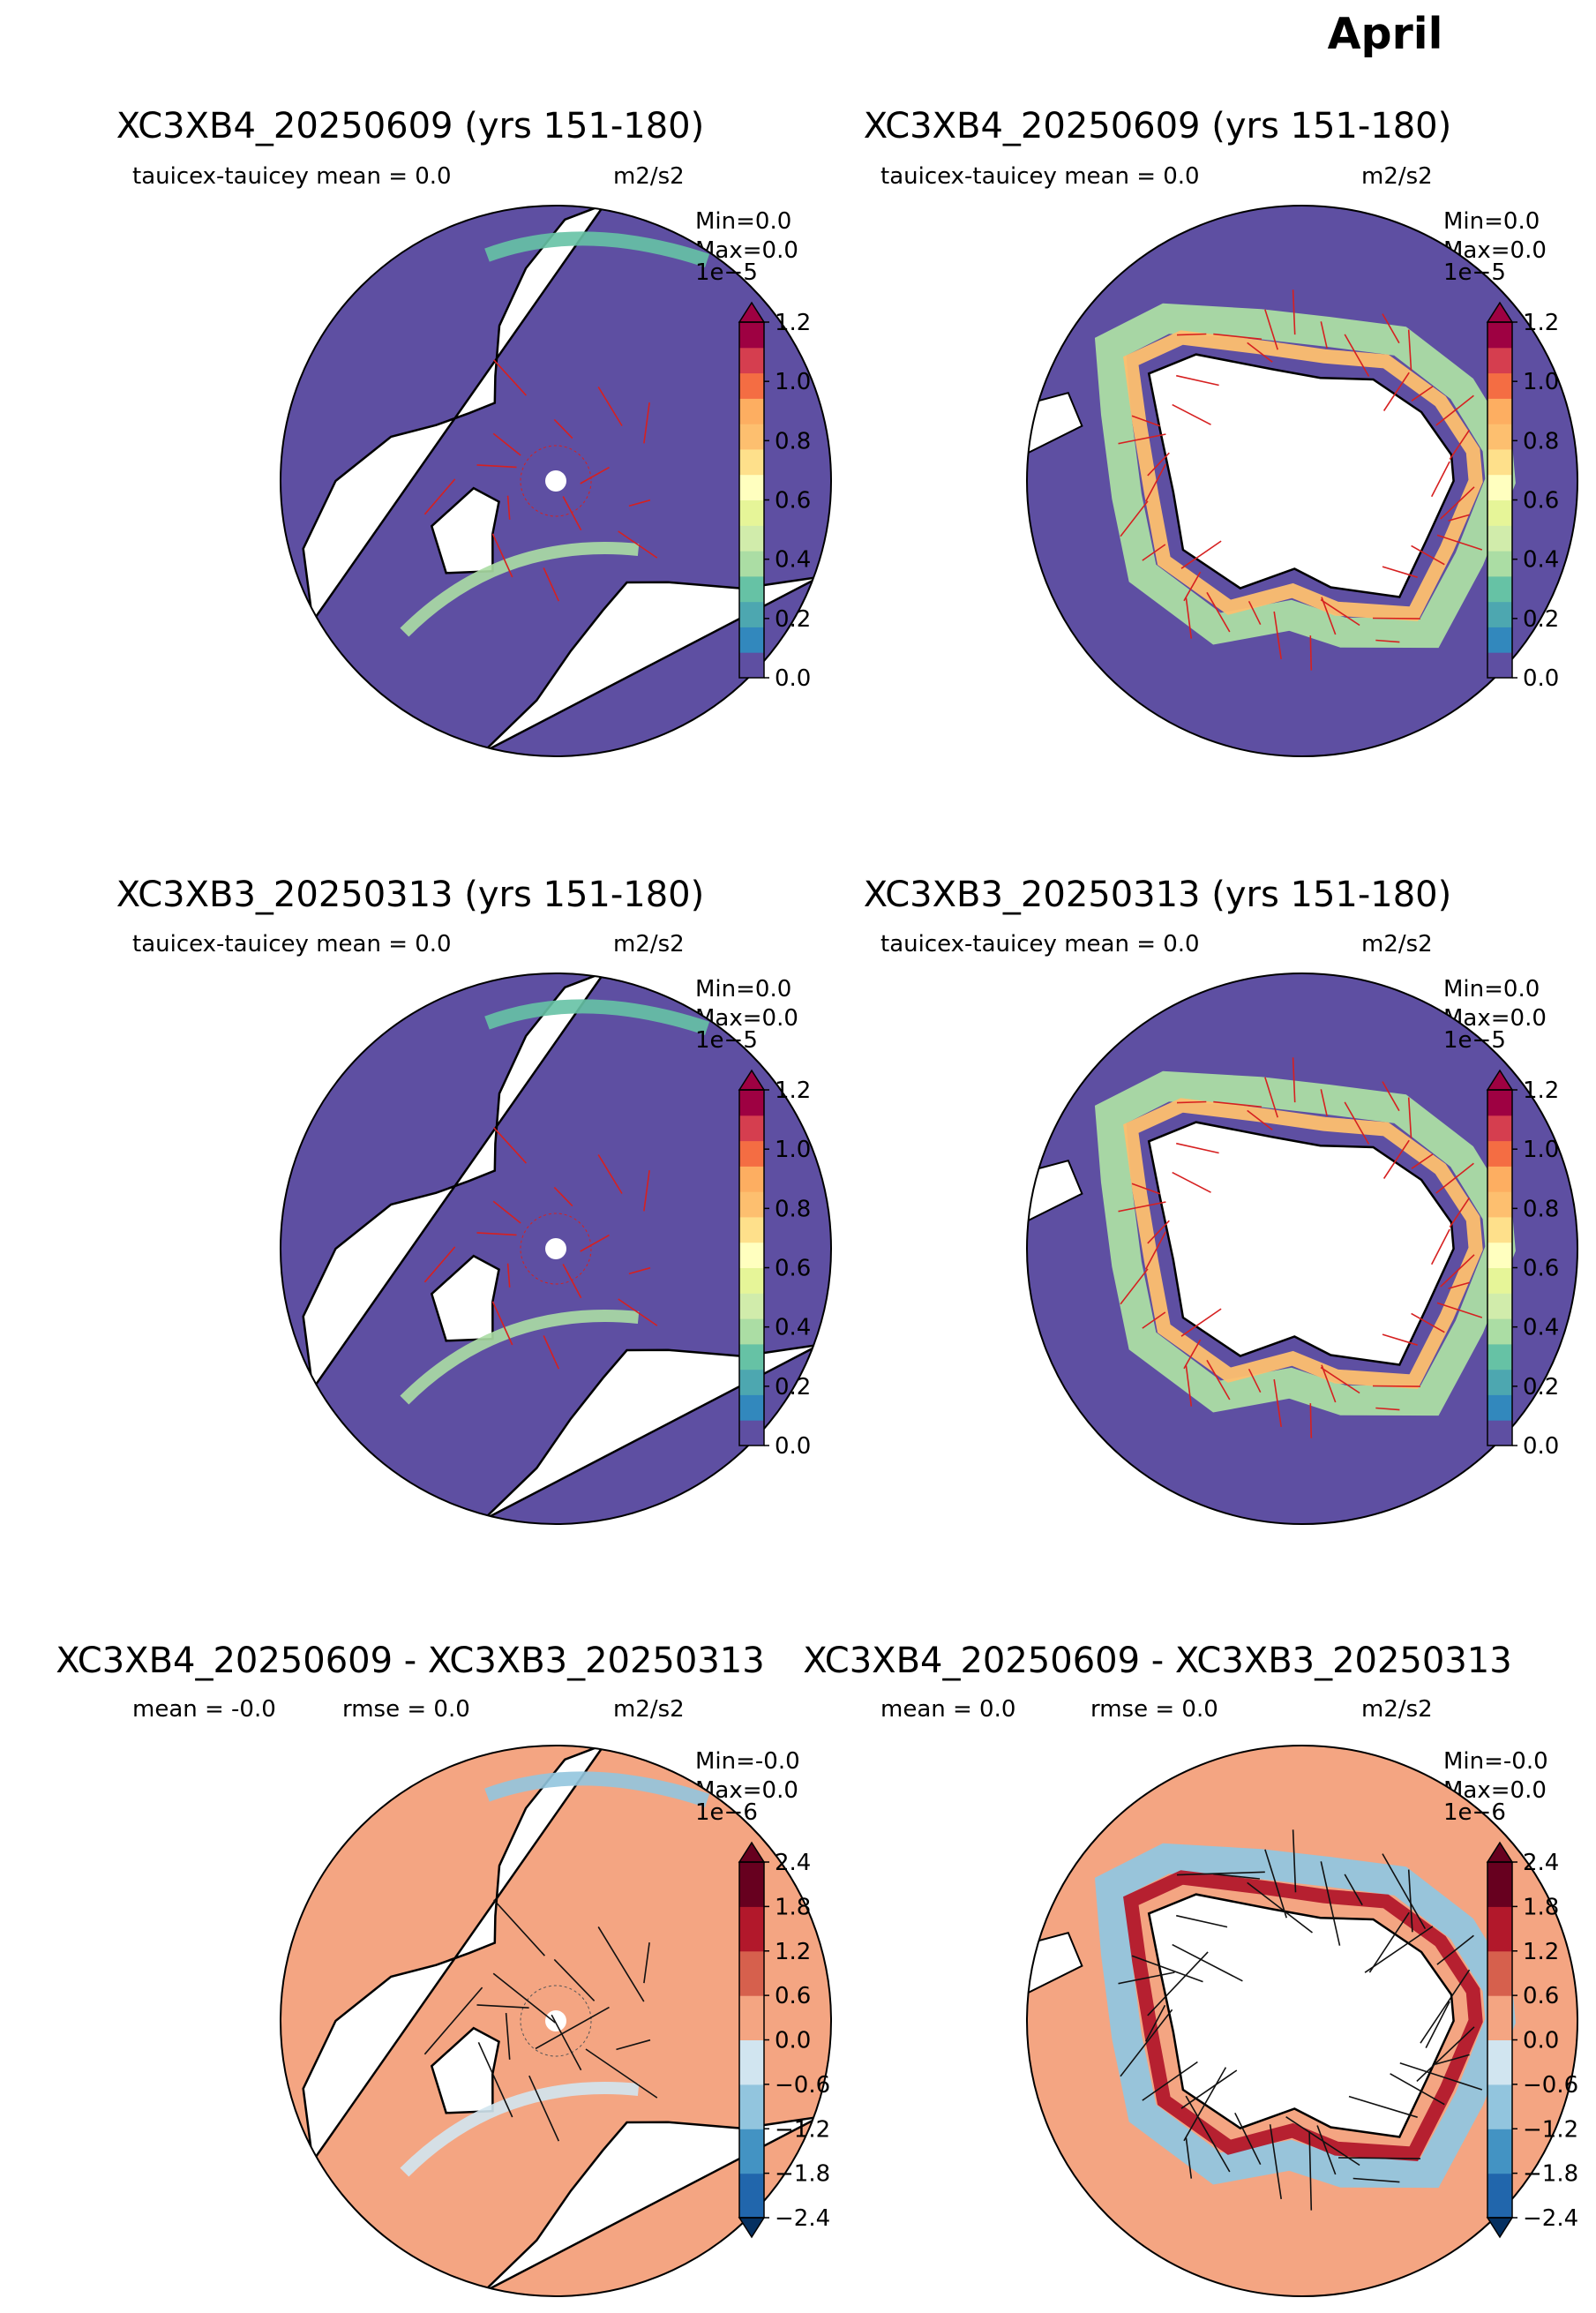 This screenshot has width=1596, height=2313. Describe the element at coordinates (410, 1661) in the screenshot. I see `panel-title: XC3XB4_20250609 - XC3XB3_20250313` at that location.